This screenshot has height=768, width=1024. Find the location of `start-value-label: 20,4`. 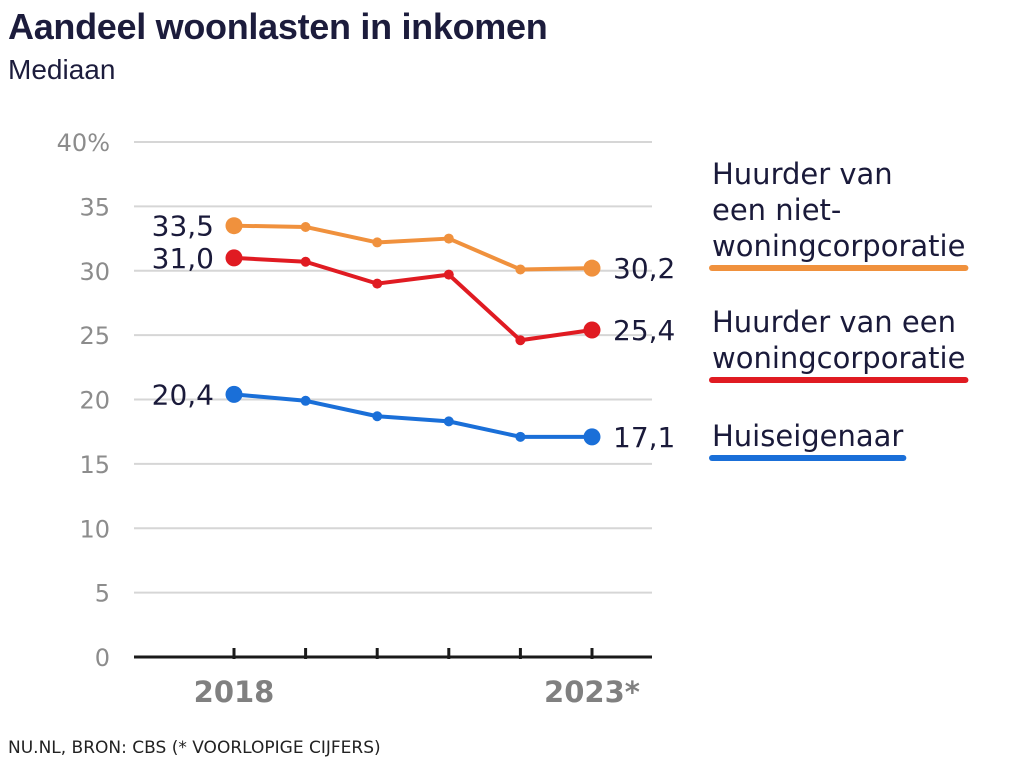

start-value-label: 20,4 is located at coordinates (183, 394).